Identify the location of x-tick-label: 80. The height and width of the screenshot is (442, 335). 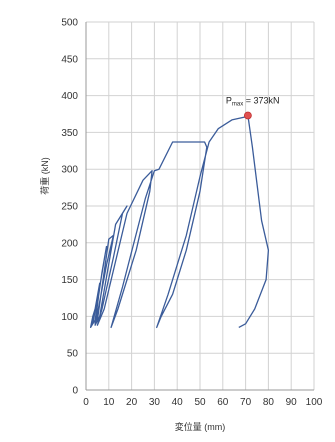
(269, 402).